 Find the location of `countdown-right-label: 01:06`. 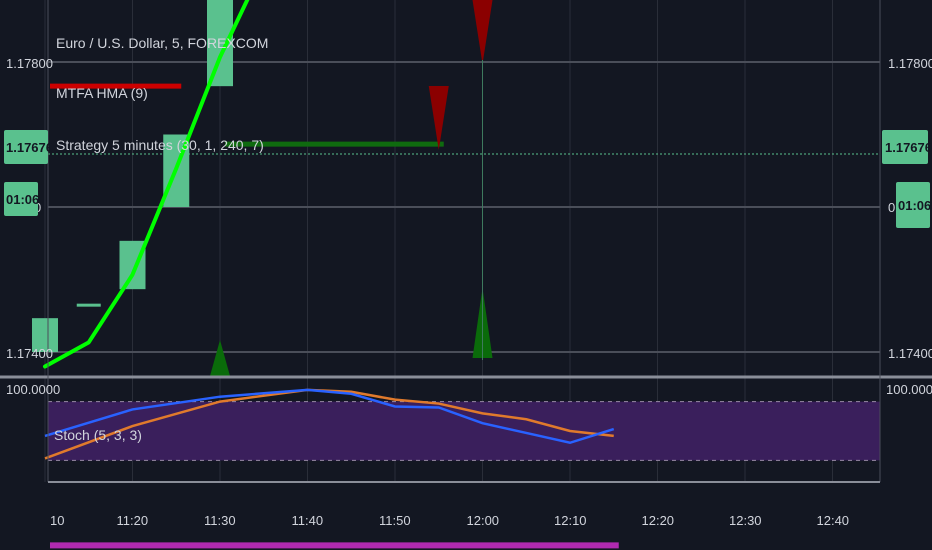

countdown-right-label: 01:06 is located at coordinates (914, 205).